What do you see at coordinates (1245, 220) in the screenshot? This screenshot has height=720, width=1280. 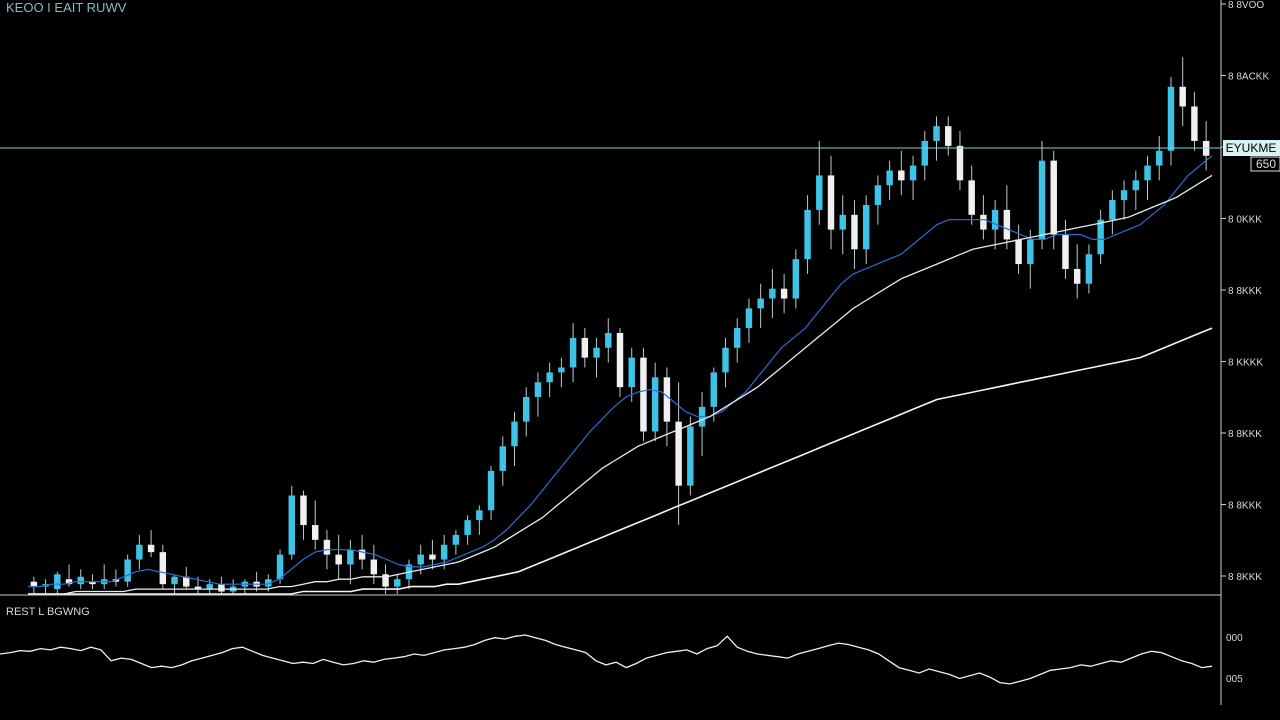 I see `price-tick-label: 8 0KKK` at bounding box center [1245, 220].